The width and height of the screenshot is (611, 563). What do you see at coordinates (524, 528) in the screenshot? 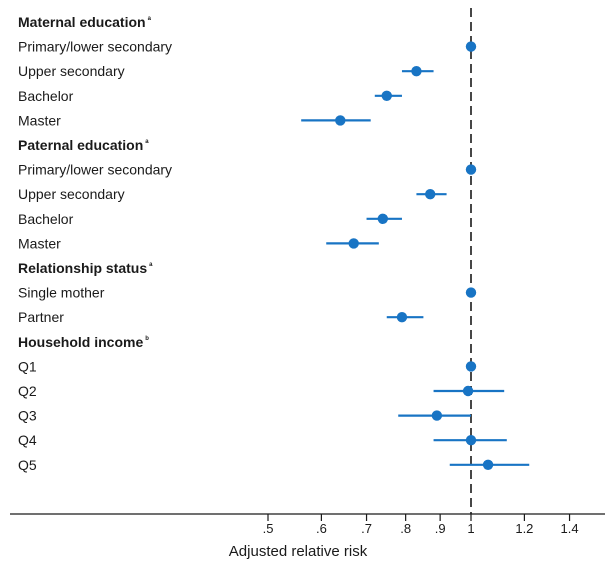
I see `x-tick-label: 1.2` at bounding box center [524, 528].